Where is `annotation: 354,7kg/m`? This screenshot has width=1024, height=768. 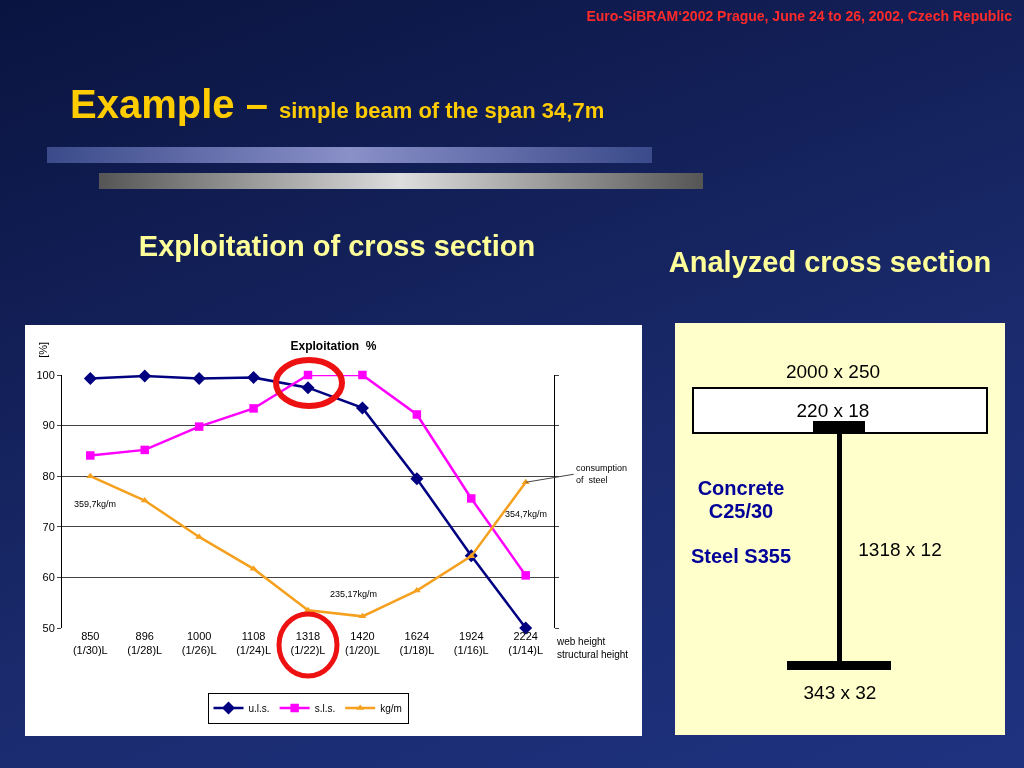
annotation: 354,7kg/m is located at coordinates (526, 514).